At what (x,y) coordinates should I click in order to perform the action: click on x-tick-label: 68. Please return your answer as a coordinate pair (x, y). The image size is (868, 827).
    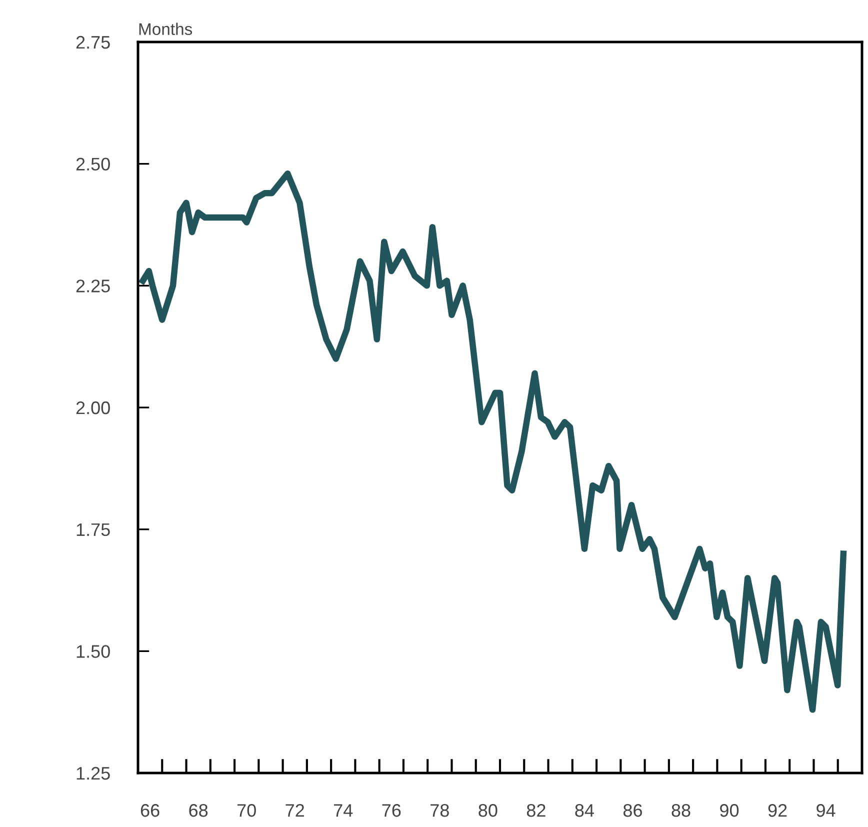
    Looking at the image, I should click on (198, 810).